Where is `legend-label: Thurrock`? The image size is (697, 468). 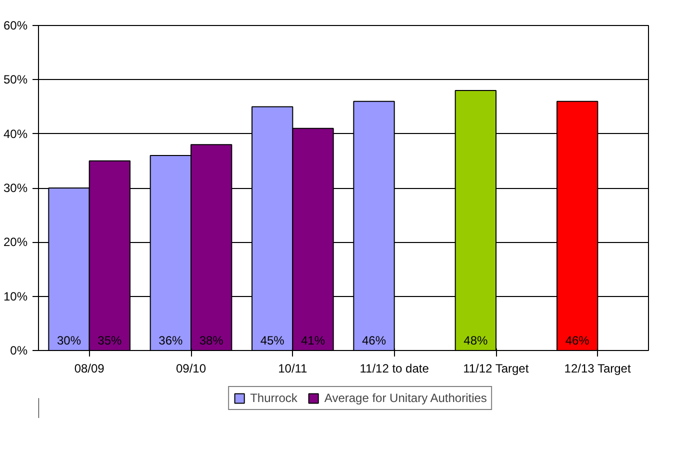
legend-label: Thurrock is located at coordinates (274, 398).